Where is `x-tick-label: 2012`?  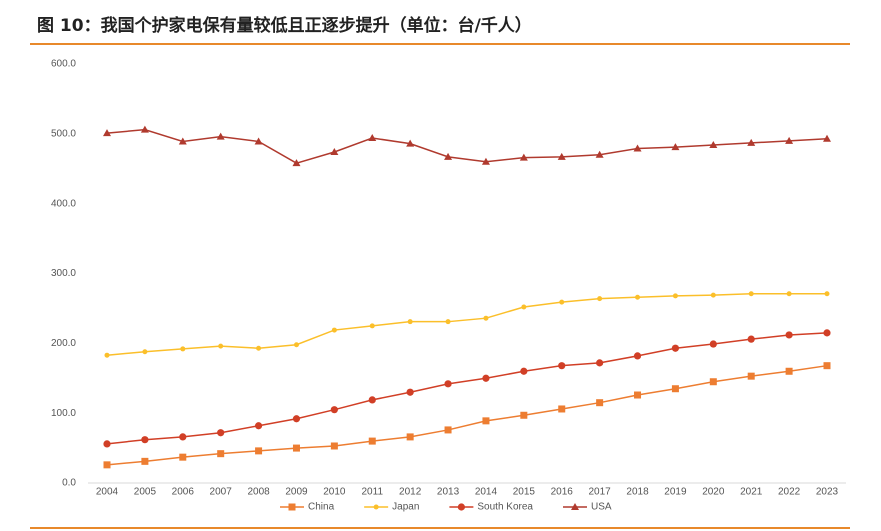 x-tick-label: 2012 is located at coordinates (410, 492).